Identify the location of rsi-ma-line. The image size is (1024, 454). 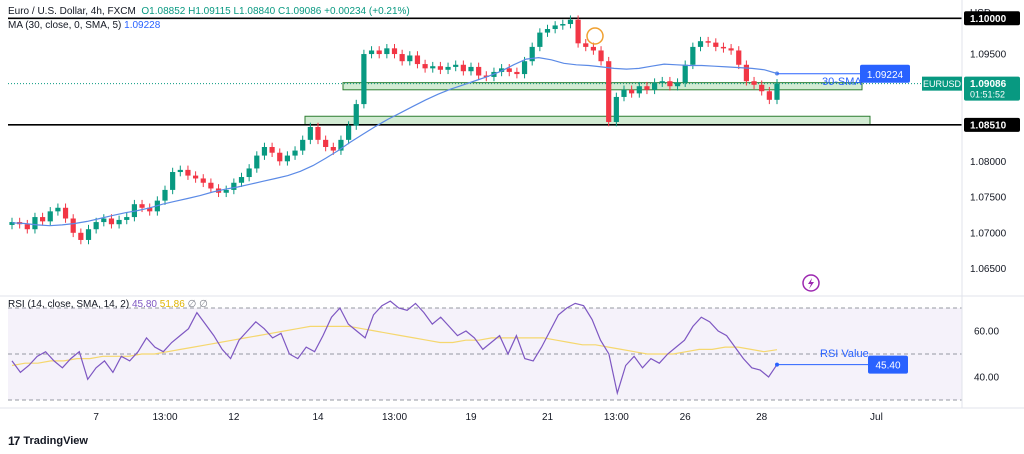
(394, 346).